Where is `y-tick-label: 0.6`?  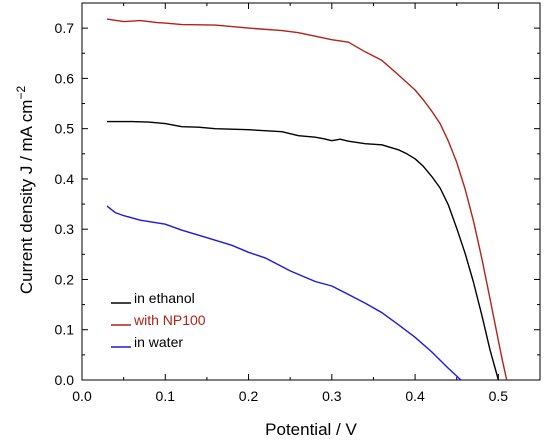
y-tick-label: 0.6 is located at coordinates (65, 78).